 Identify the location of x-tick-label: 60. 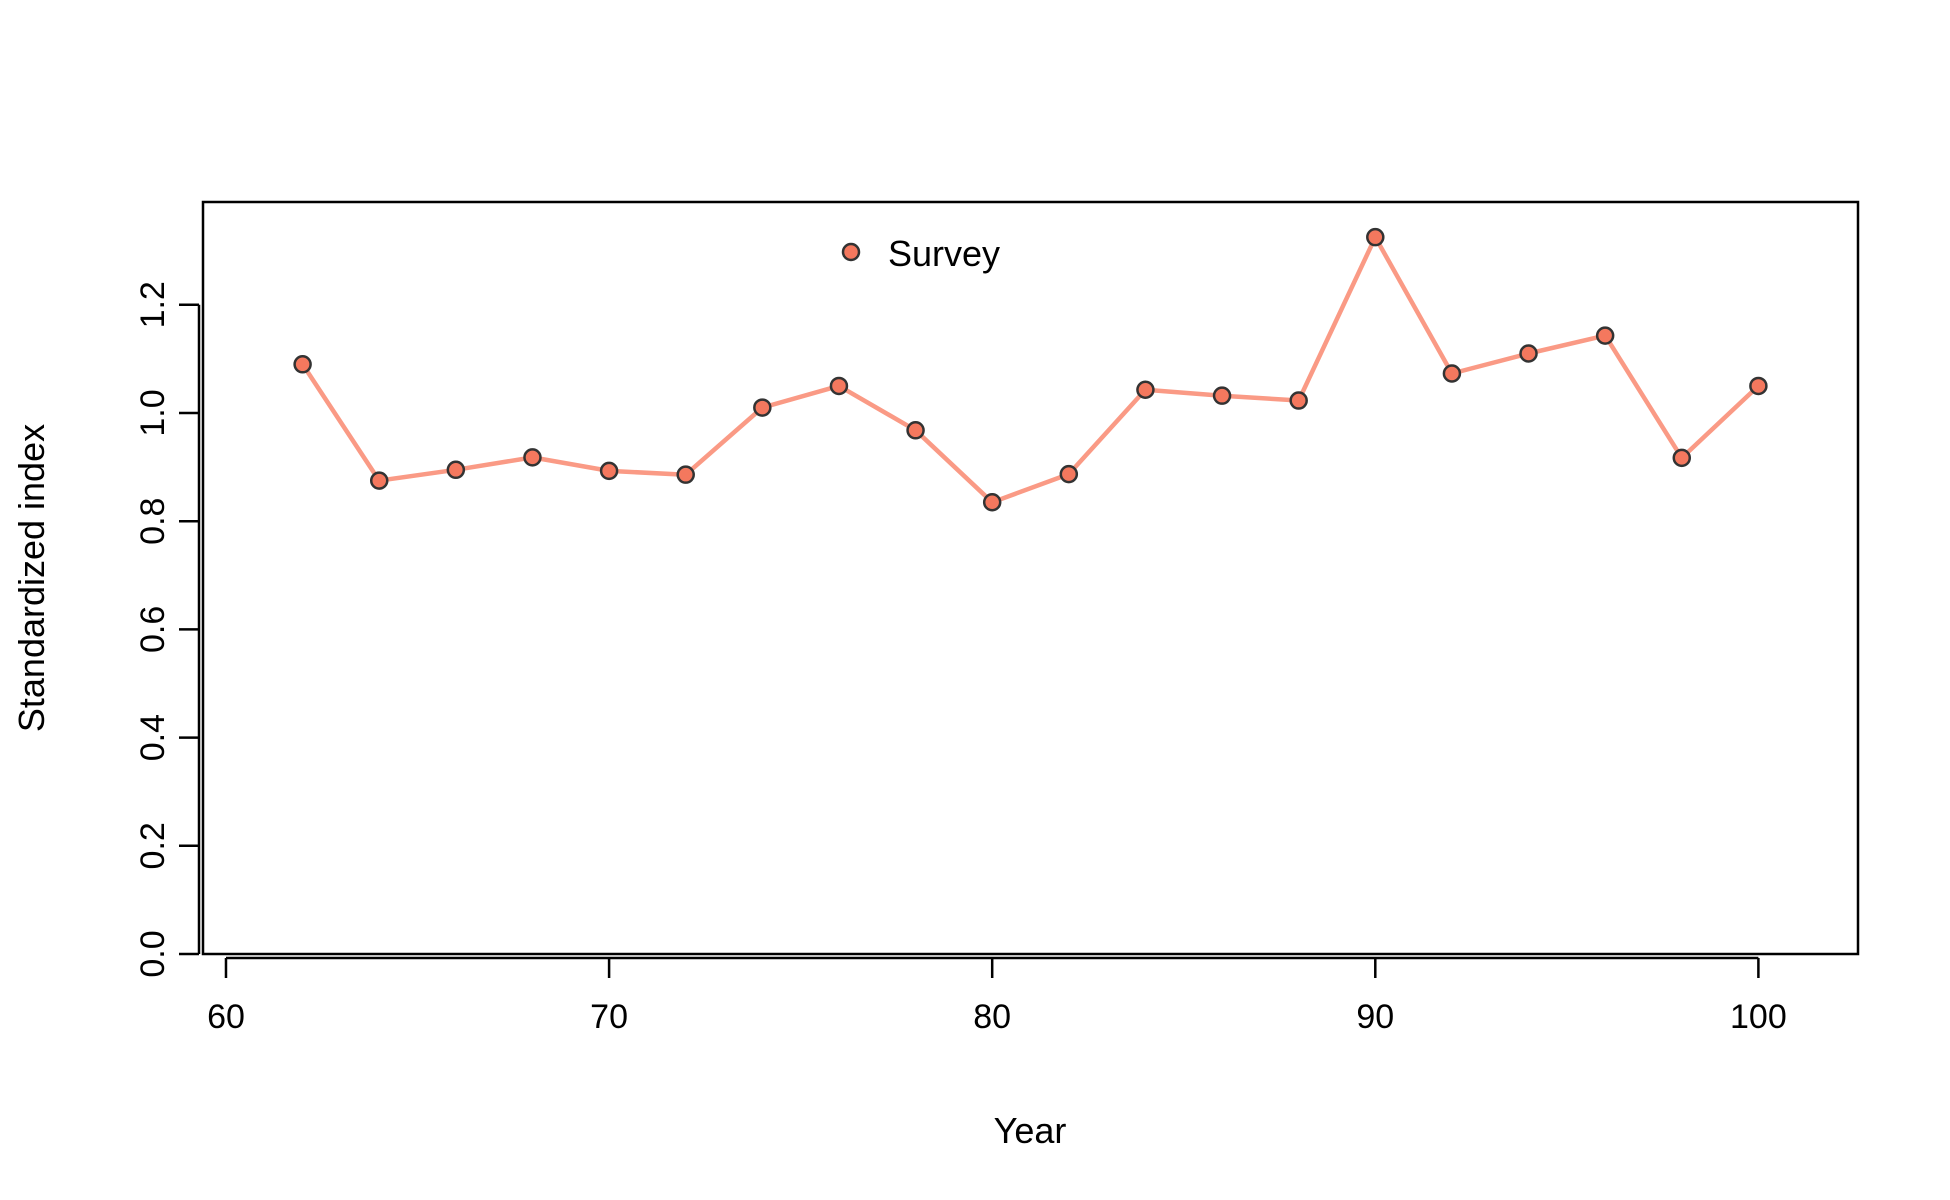
(226, 1017).